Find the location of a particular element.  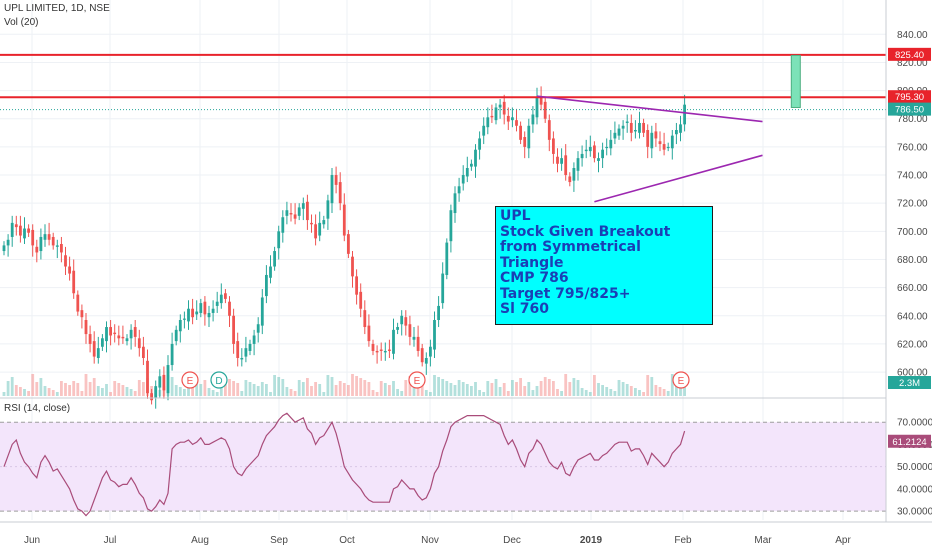

tag-text: 2.3M is located at coordinates (909, 383).